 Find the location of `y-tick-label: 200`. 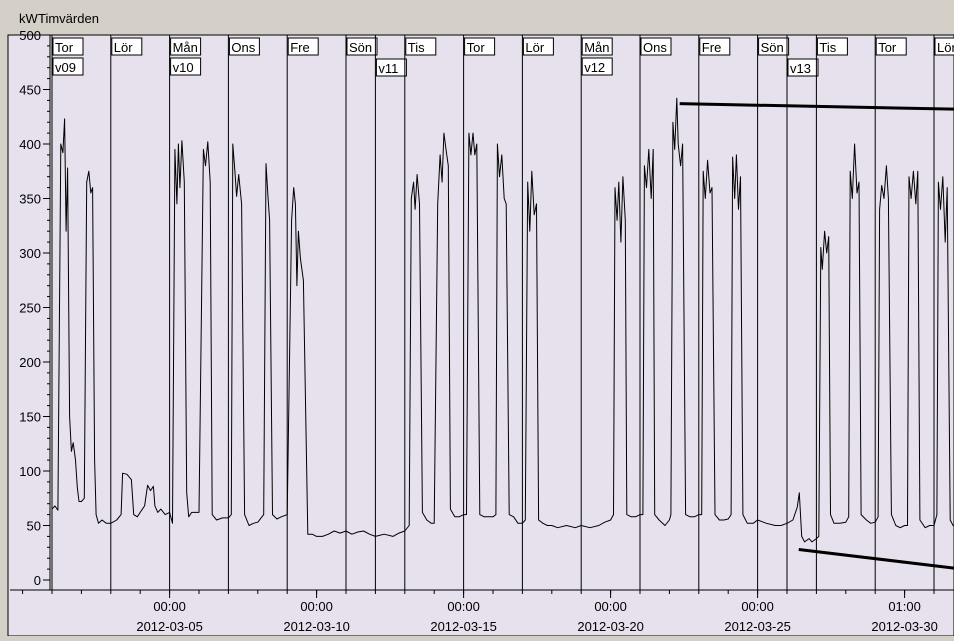

y-tick-label: 200 is located at coordinates (30, 362).